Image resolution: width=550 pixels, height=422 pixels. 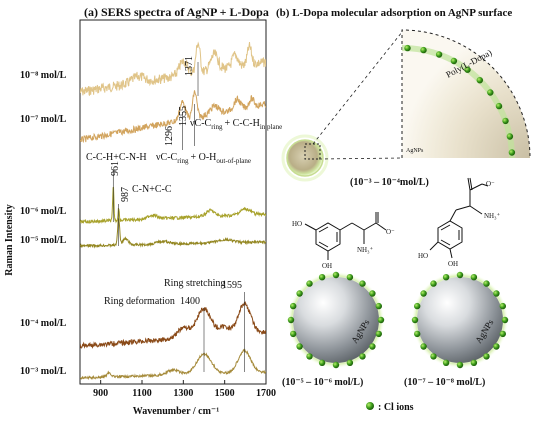 What do you see at coordinates (43, 371) in the screenshot?
I see `conc-label-1e-3: 10⁻³ mol/L` at bounding box center [43, 371].